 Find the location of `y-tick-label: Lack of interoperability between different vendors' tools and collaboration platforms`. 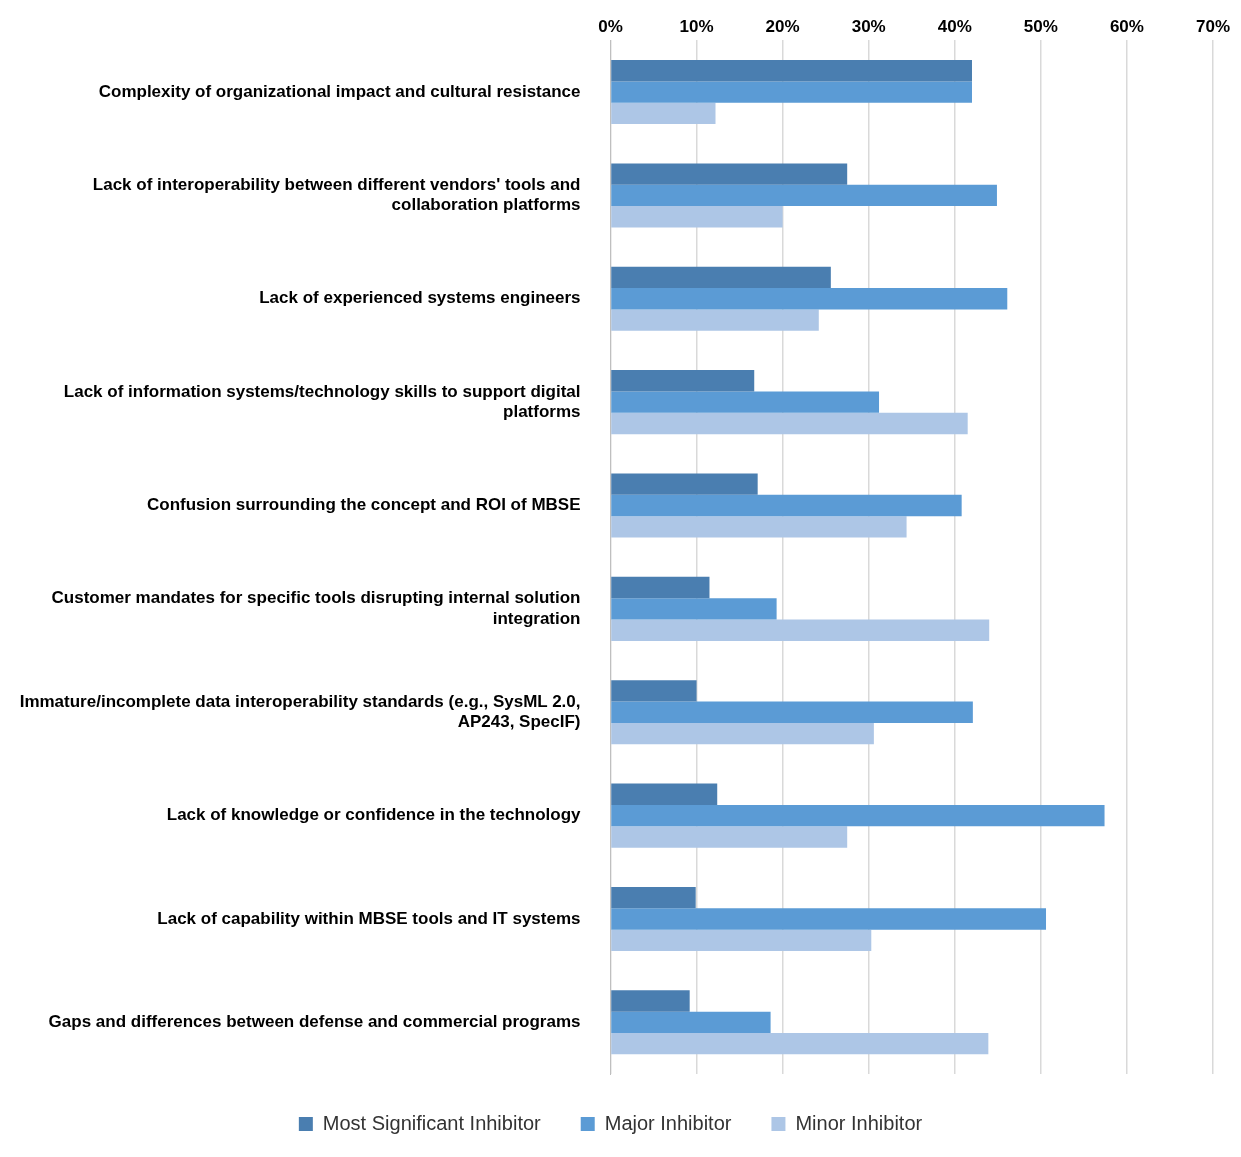

y-tick-label: Lack of interoperability between different vendors' tools and collaboration platforms is located at coordinates (336, 194).